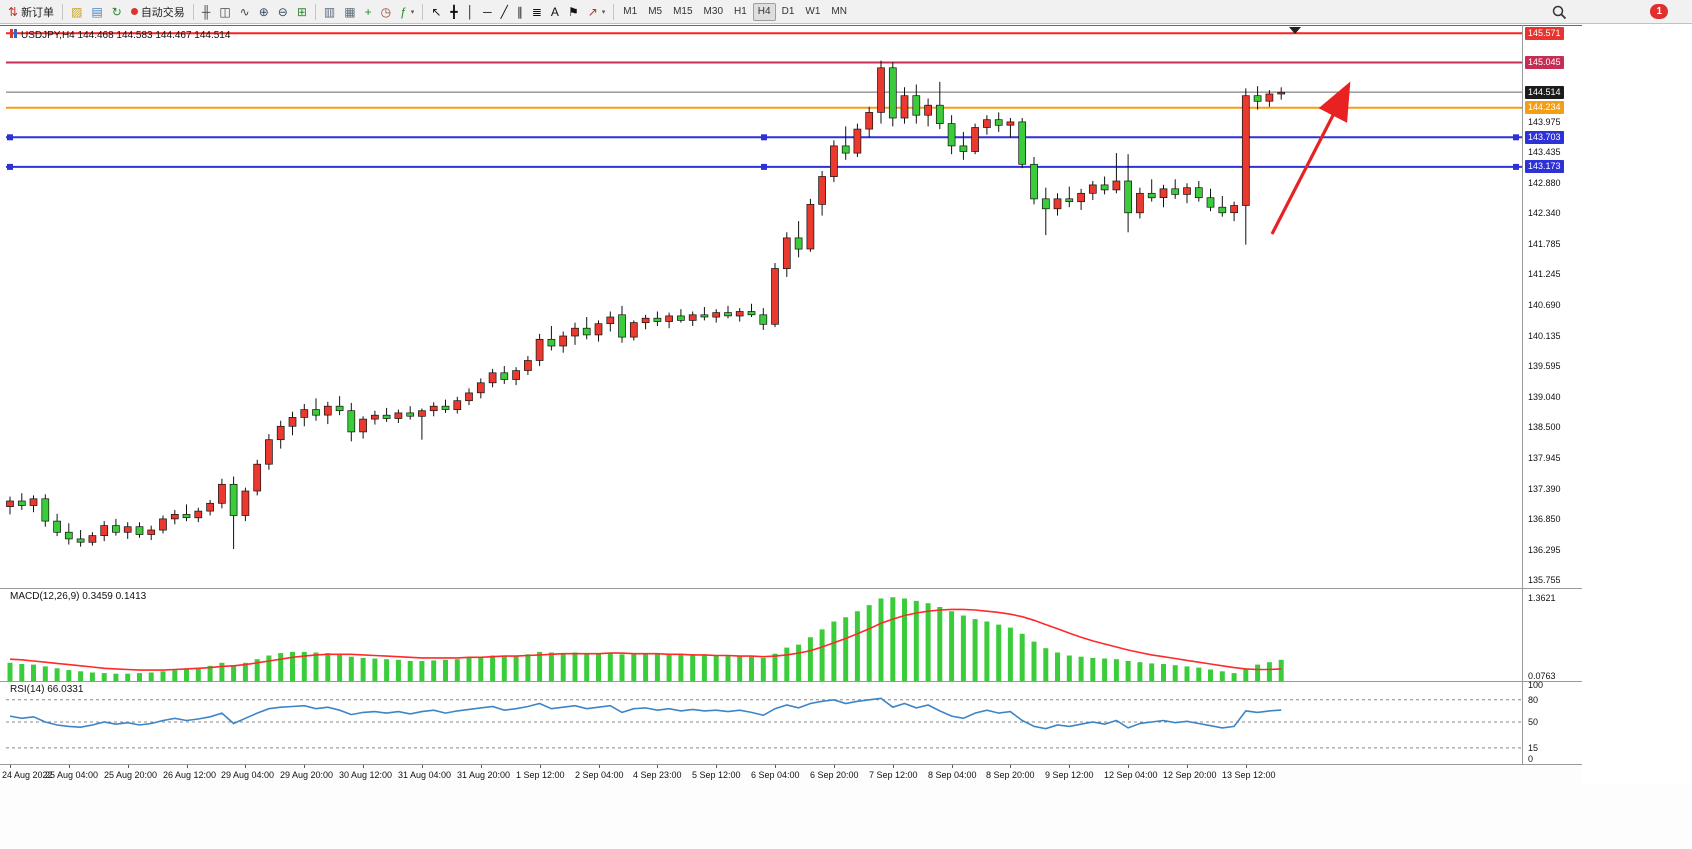  I want to click on symbol-icon, so click(14, 35).